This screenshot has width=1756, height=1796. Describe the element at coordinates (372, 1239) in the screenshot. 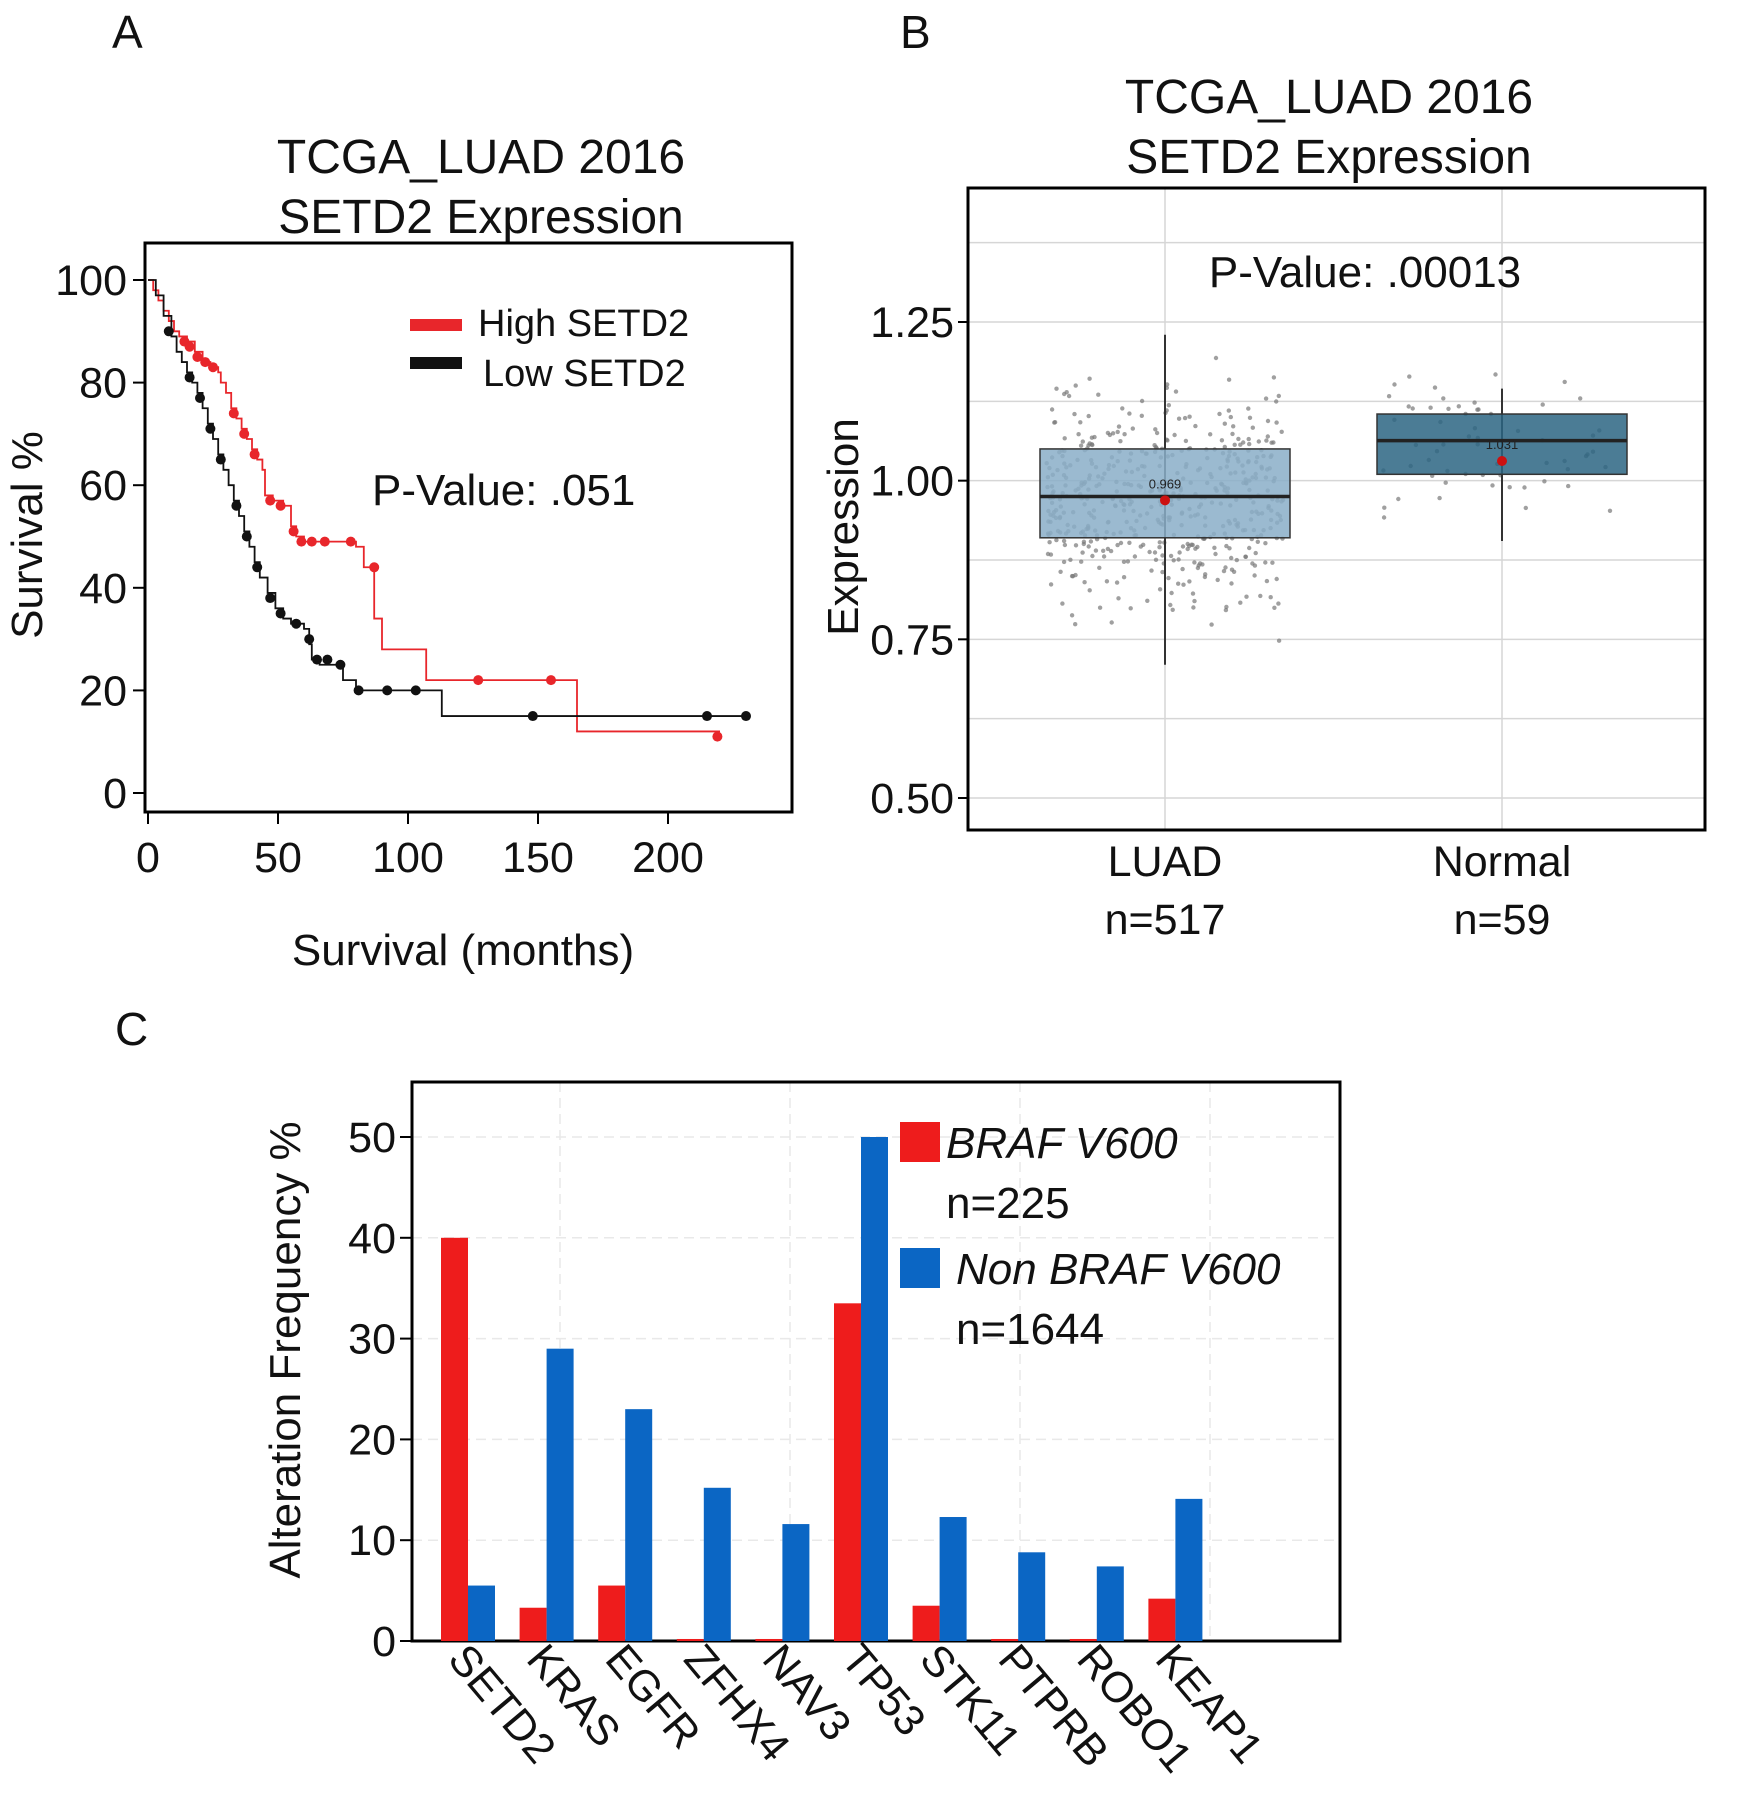

I see `y-tick-label: 40` at that location.